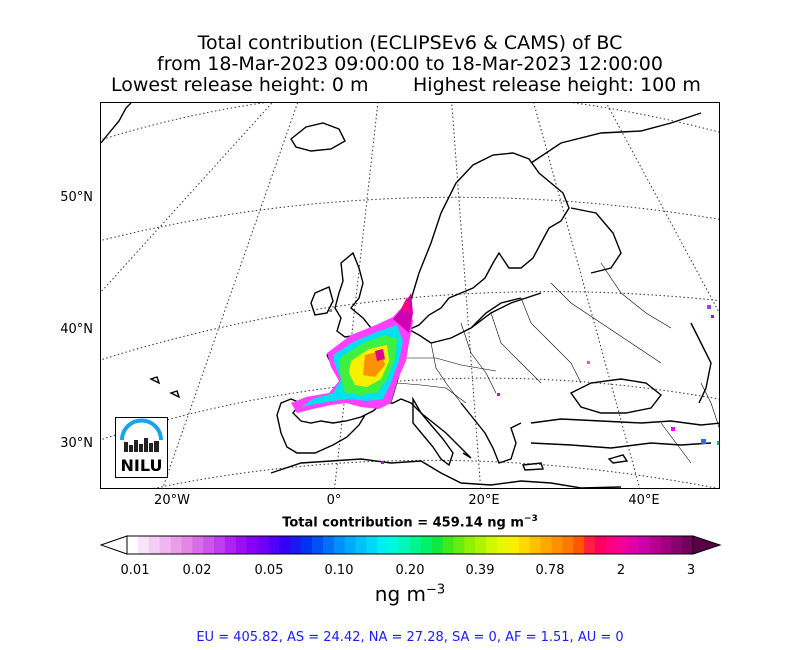 The image size is (800, 650). I want to click on lon-label-40e: 40°E, so click(644, 500).